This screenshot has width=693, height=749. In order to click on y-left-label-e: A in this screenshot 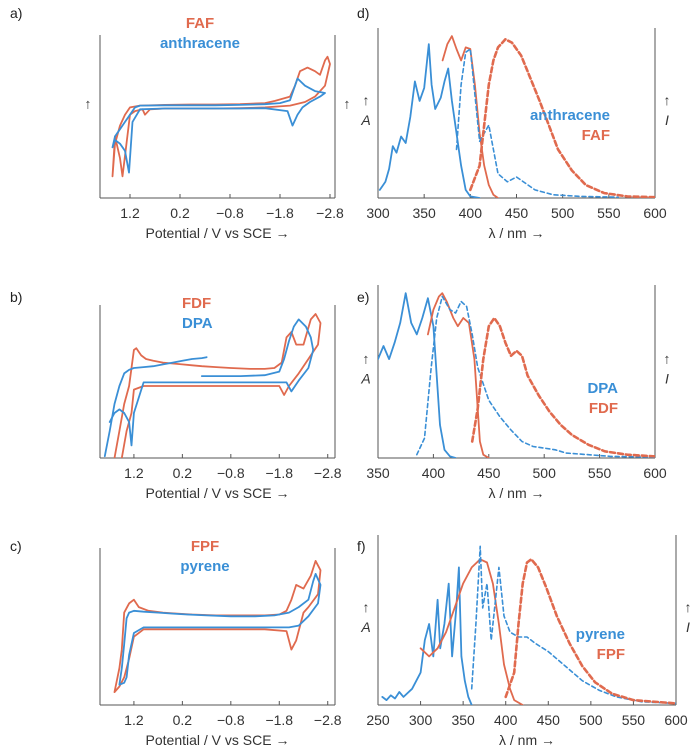, I will do `click(365, 379)`.